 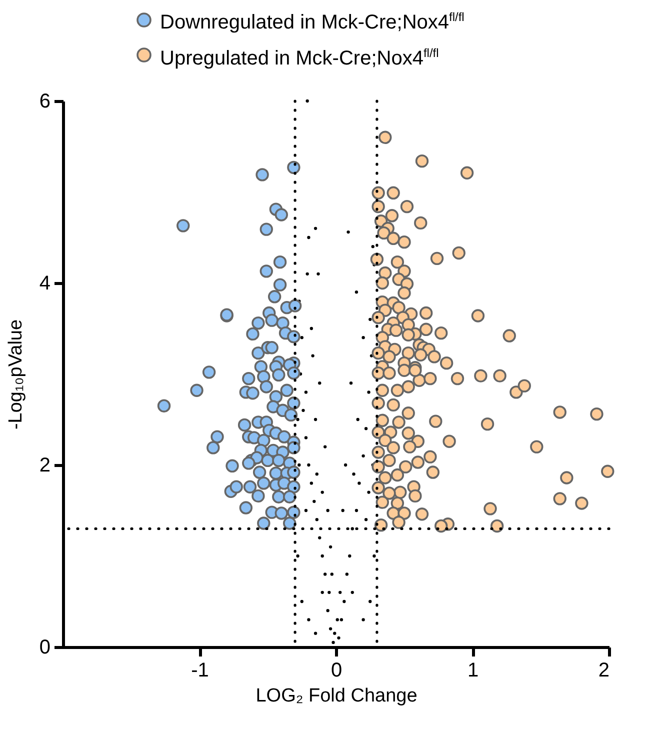 I want to click on y-axis-title: -Log₁₀pValue, so click(x=15, y=375).